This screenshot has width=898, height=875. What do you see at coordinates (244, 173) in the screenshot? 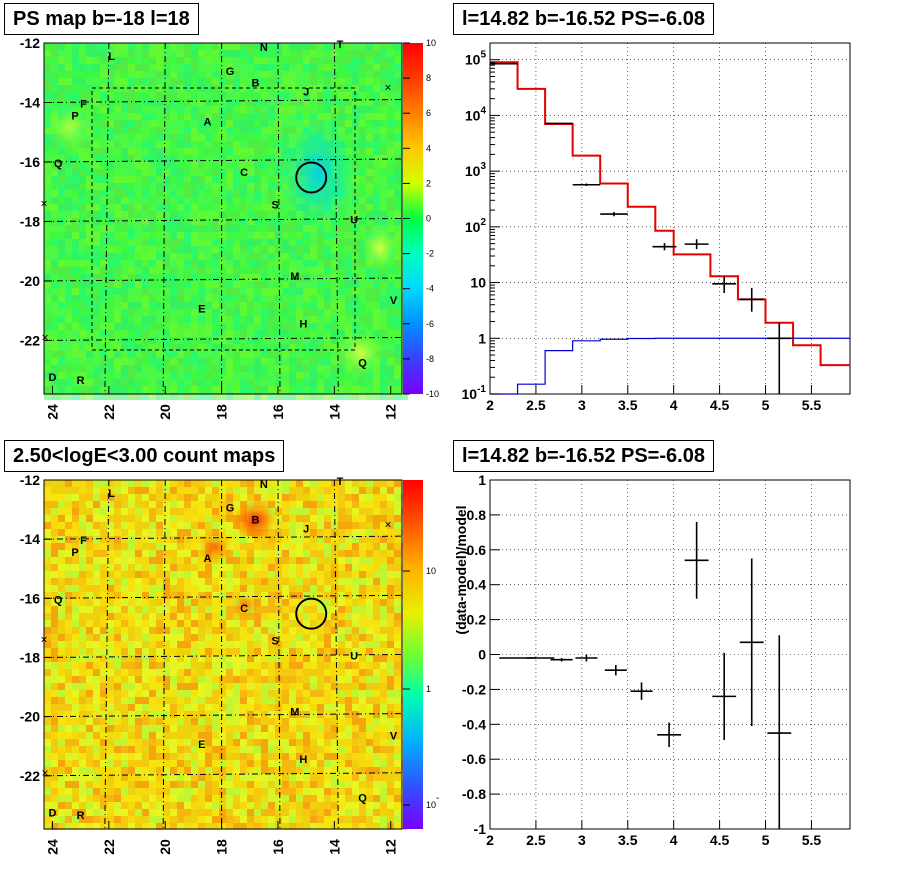
I see `source-label: C` at bounding box center [244, 173].